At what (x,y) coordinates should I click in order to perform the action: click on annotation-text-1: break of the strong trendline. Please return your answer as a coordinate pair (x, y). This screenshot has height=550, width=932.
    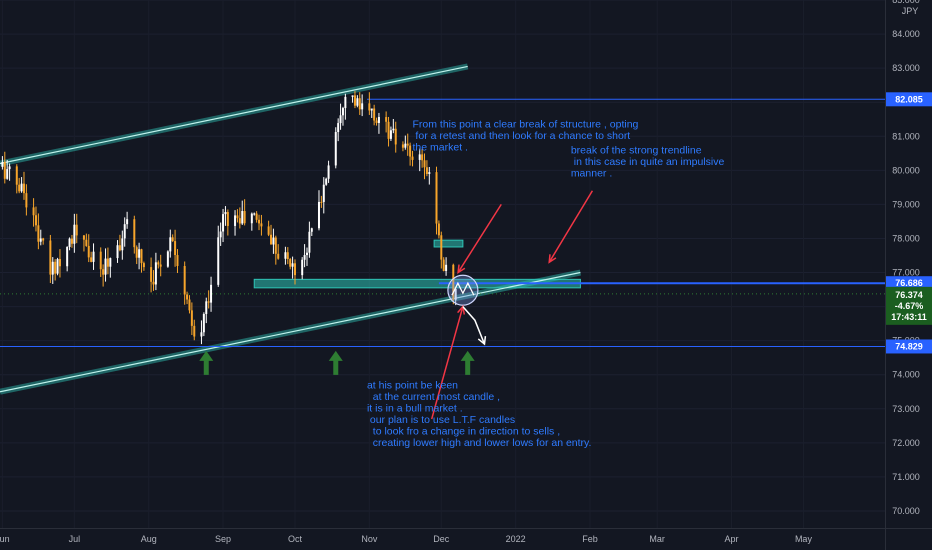
    Looking at the image, I should click on (636, 150).